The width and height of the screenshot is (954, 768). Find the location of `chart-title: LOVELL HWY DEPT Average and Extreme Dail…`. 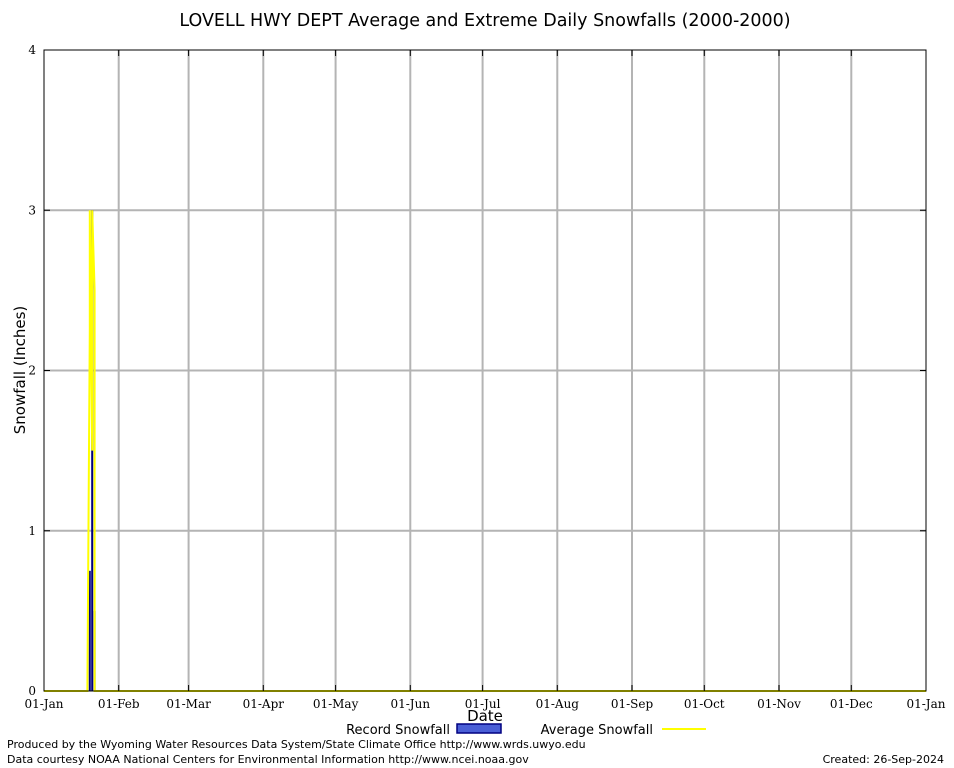

chart-title: LOVELL HWY DEPT Average and Extreme Dail… is located at coordinates (484, 21).